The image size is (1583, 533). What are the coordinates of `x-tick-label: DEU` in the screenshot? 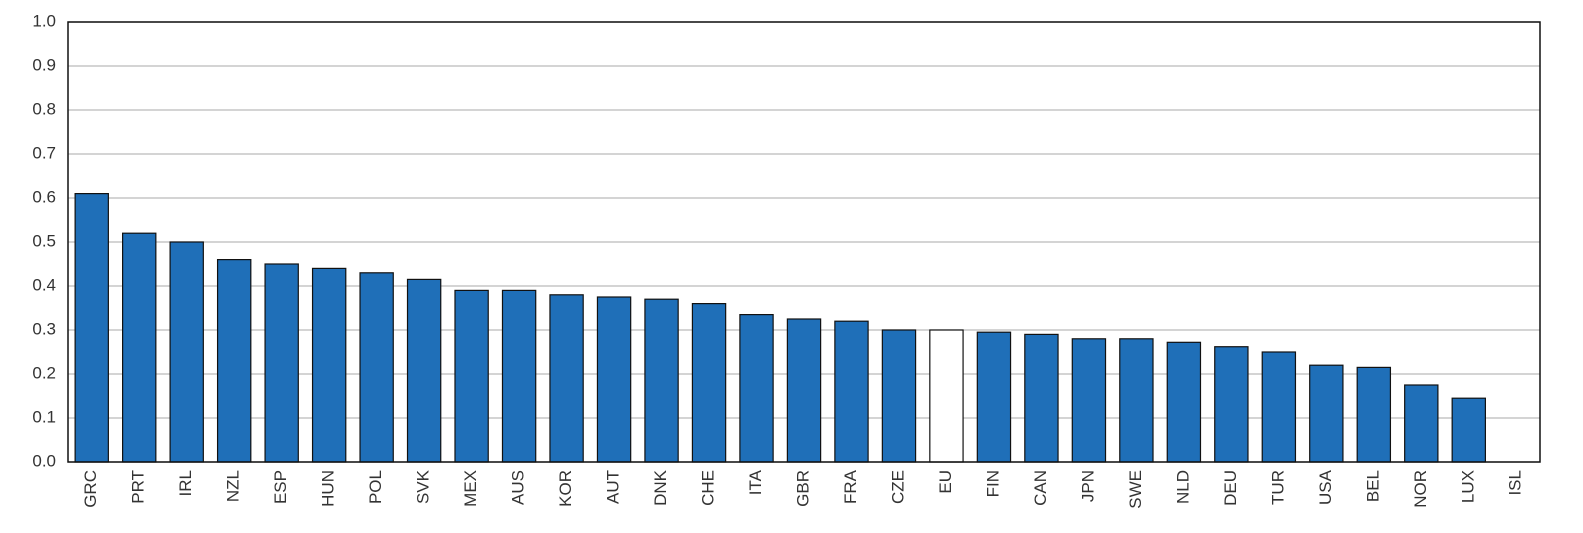 It's located at (1230, 488).